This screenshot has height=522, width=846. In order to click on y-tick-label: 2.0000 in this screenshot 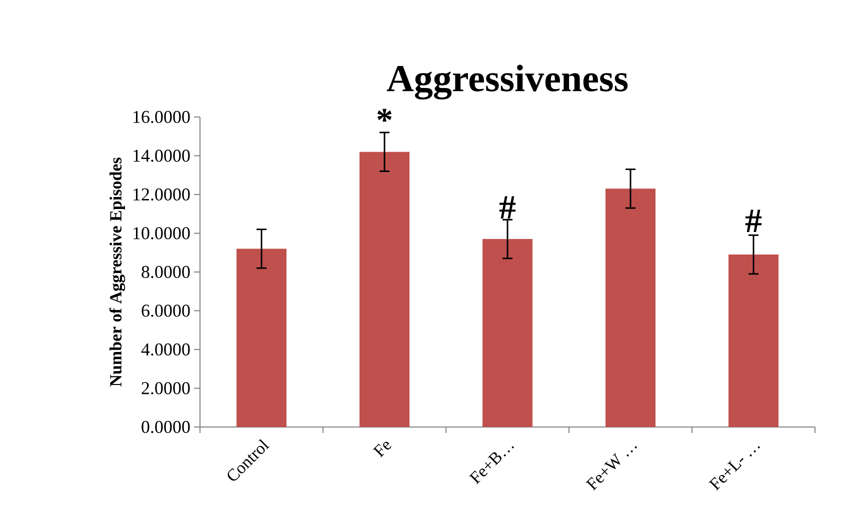, I will do `click(166, 388)`.